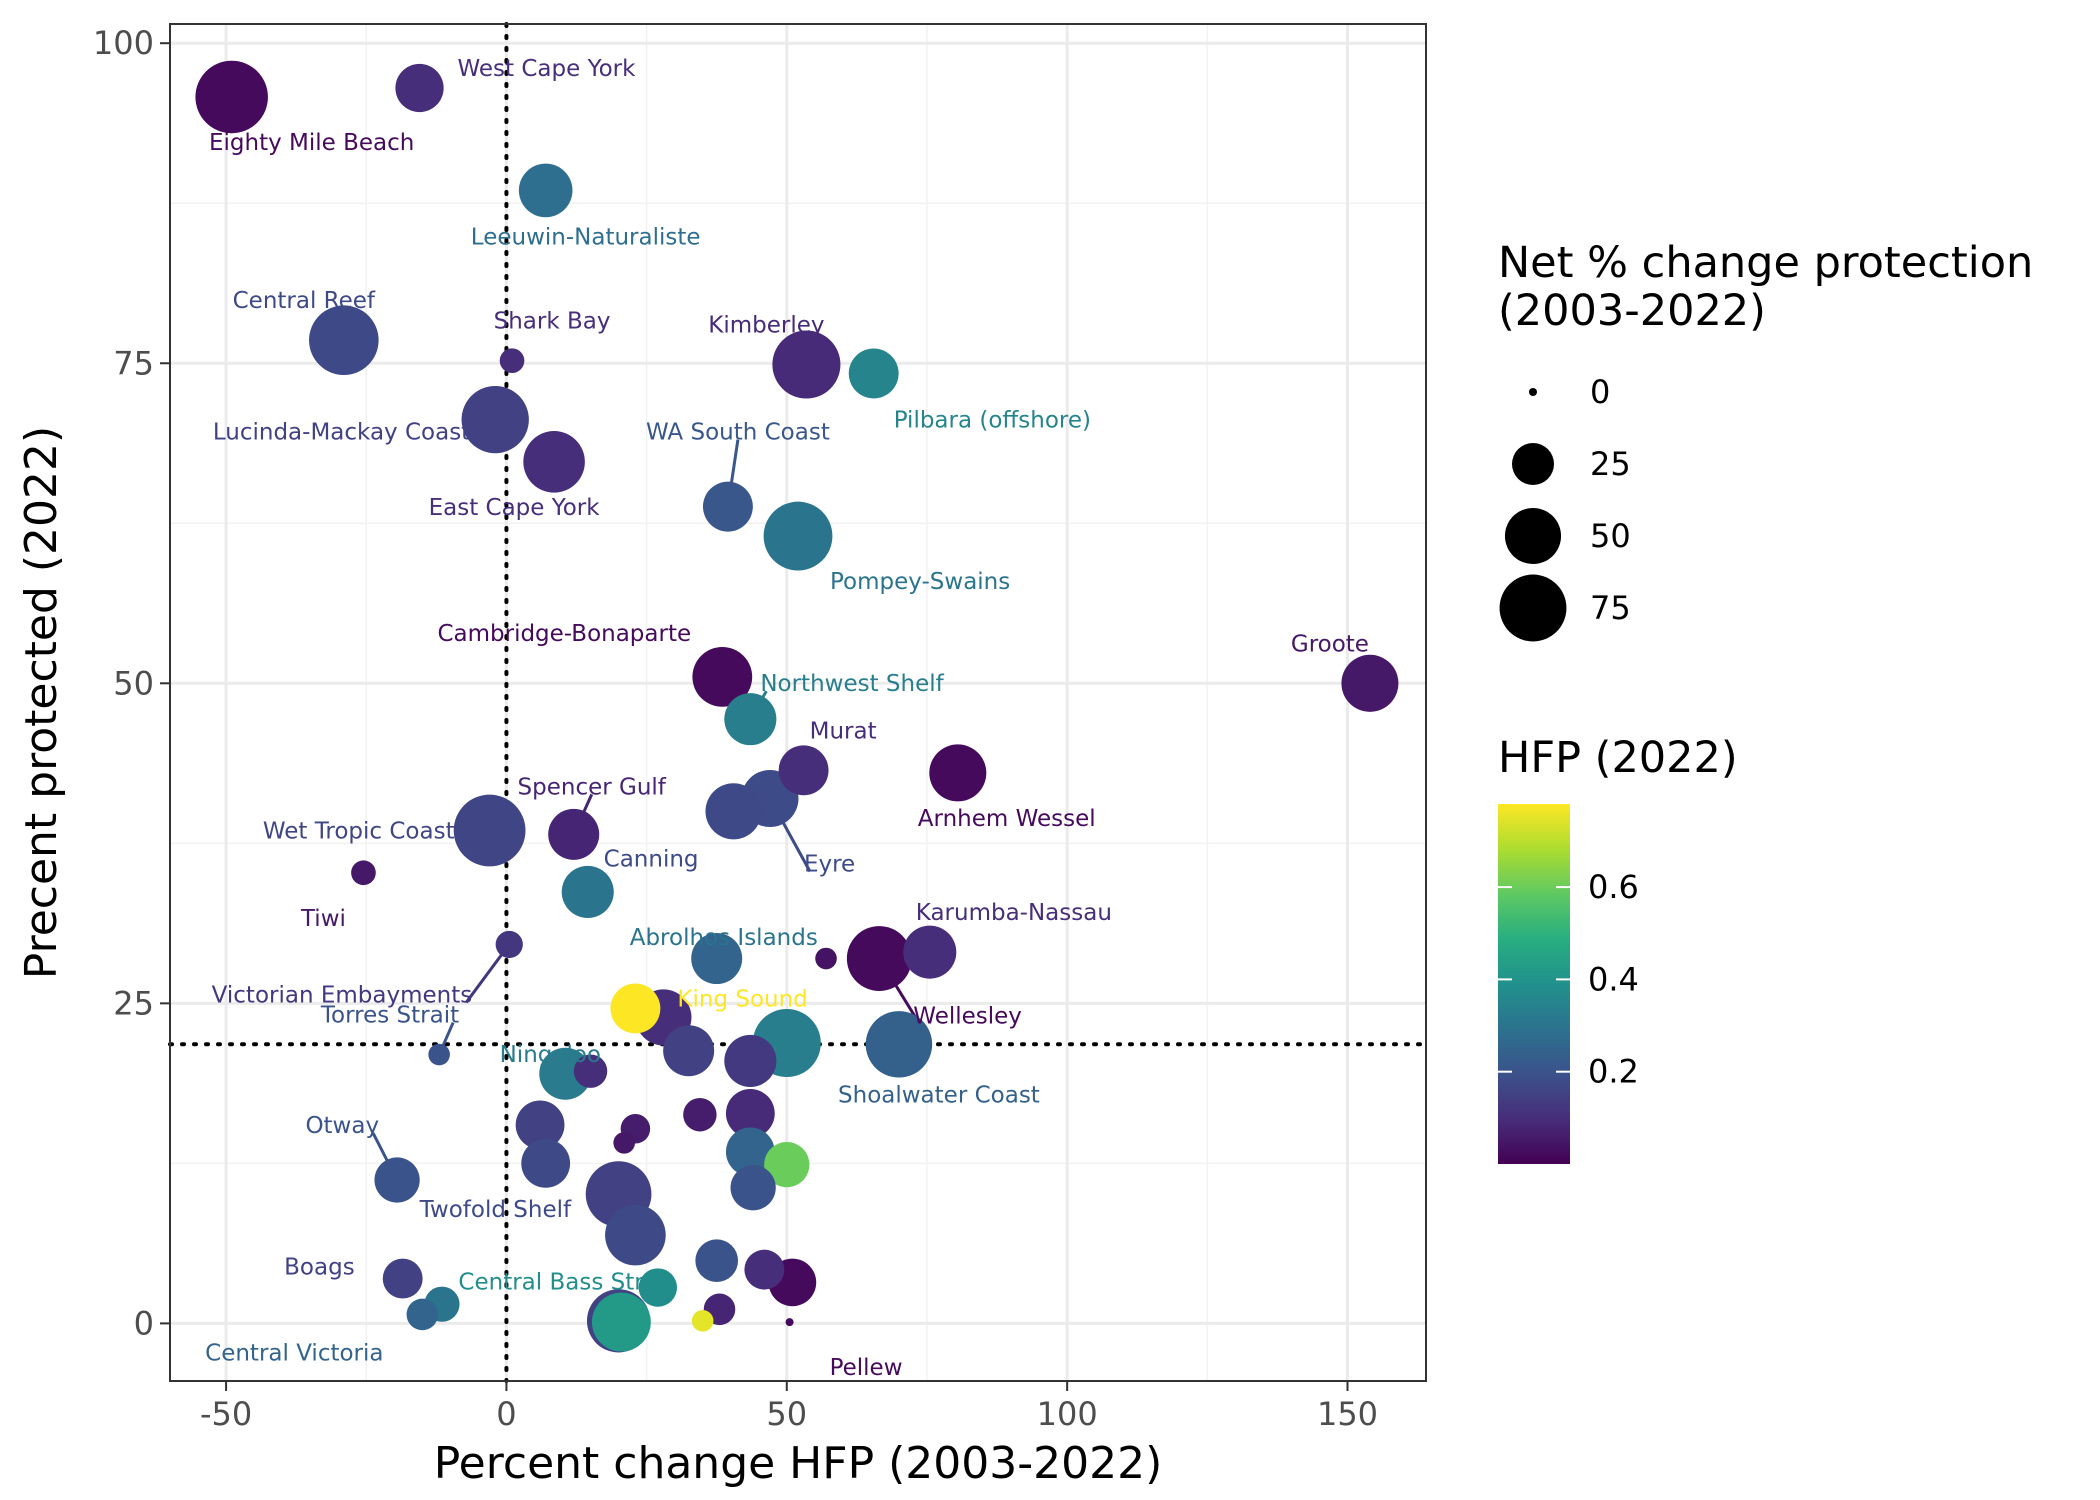 Image resolution: width=2100 pixels, height=1500 pixels. Describe the element at coordinates (144, 1323) in the screenshot. I see `y-tick-label: 0` at that location.